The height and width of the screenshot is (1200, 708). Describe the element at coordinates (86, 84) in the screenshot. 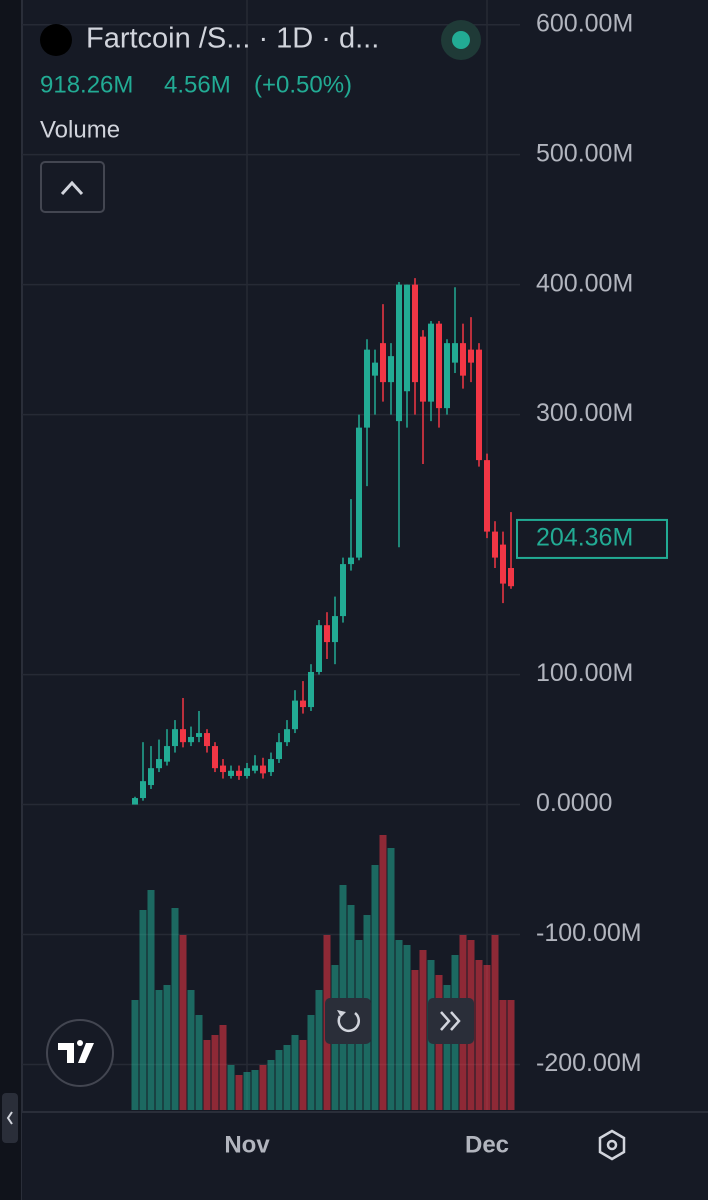

I see `header-value: 918.26M` at that location.